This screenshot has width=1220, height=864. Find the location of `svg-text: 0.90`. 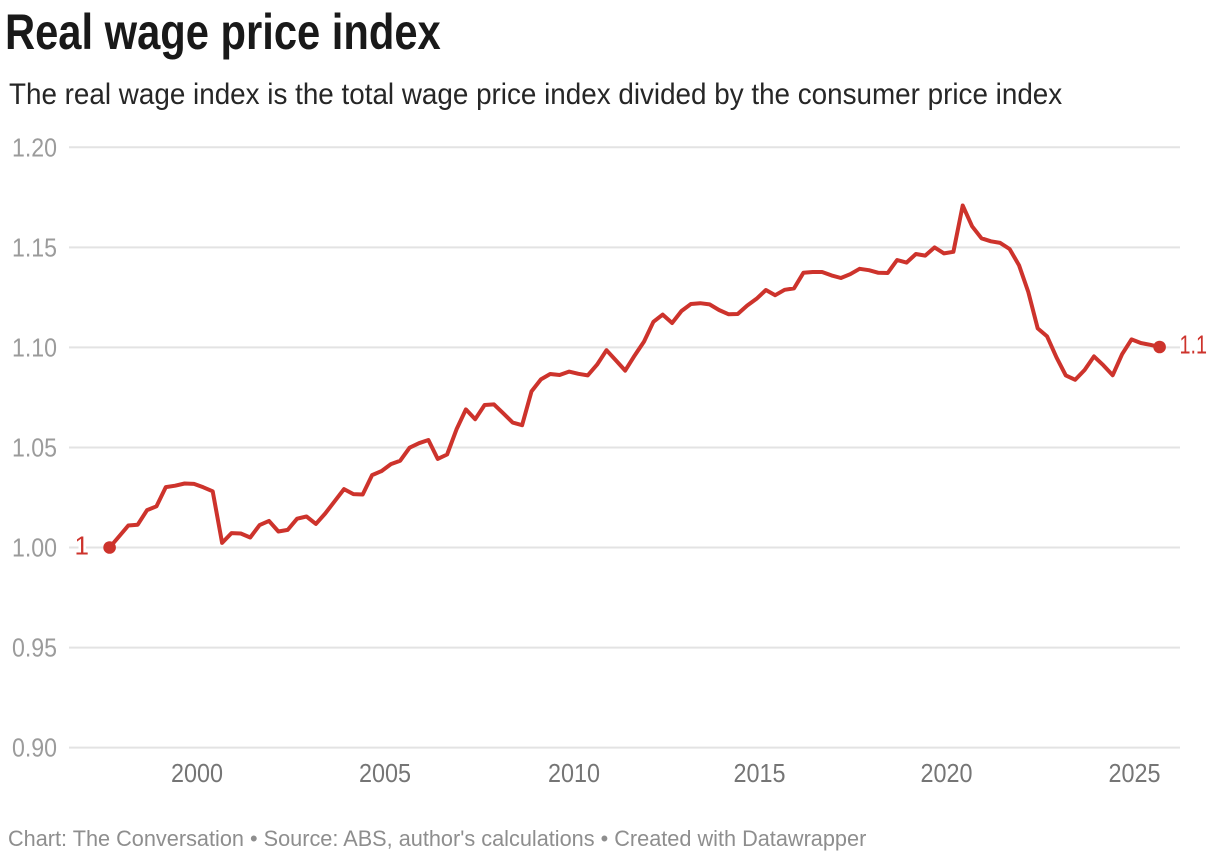

svg-text: 0.90 is located at coordinates (34, 748).